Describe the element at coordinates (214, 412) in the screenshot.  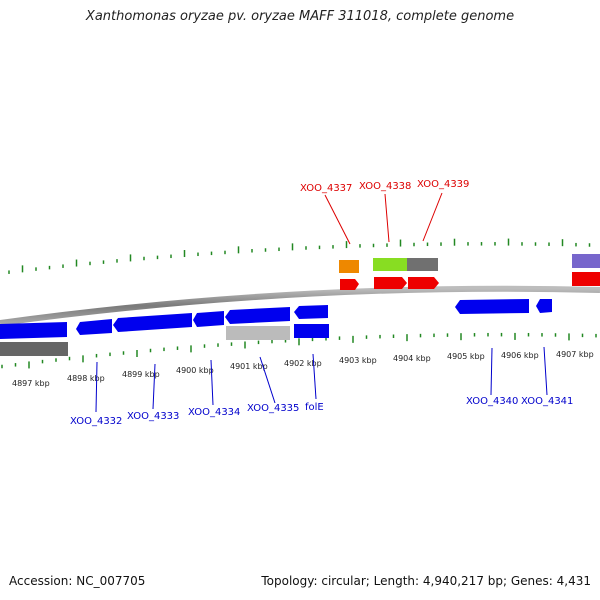
I see `gene-label: XOO_4334` at that location.